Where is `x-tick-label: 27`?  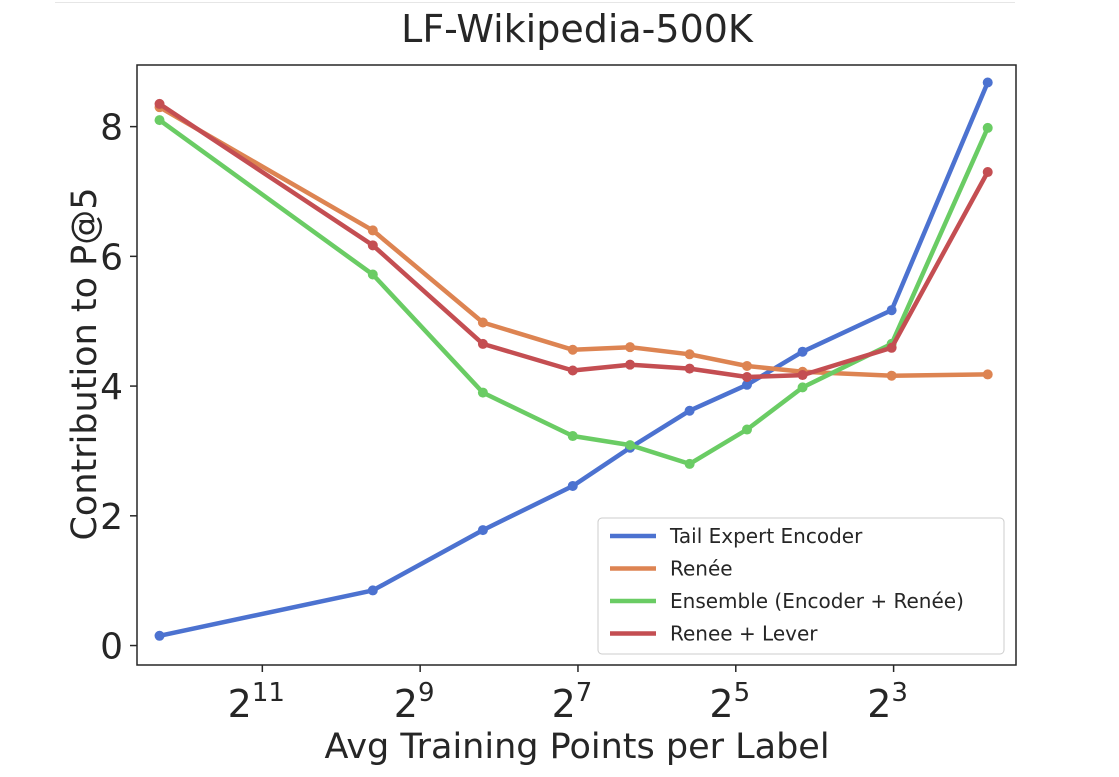
x-tick-label: 27 is located at coordinates (572, 702).